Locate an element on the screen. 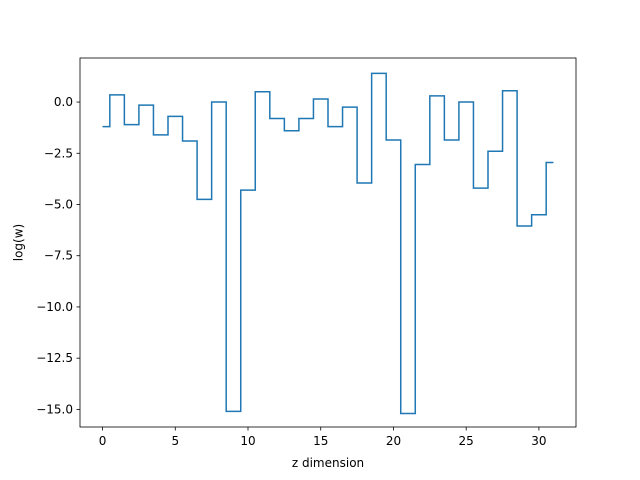 The image size is (640, 480). x-tick-label: 15 is located at coordinates (320, 441).